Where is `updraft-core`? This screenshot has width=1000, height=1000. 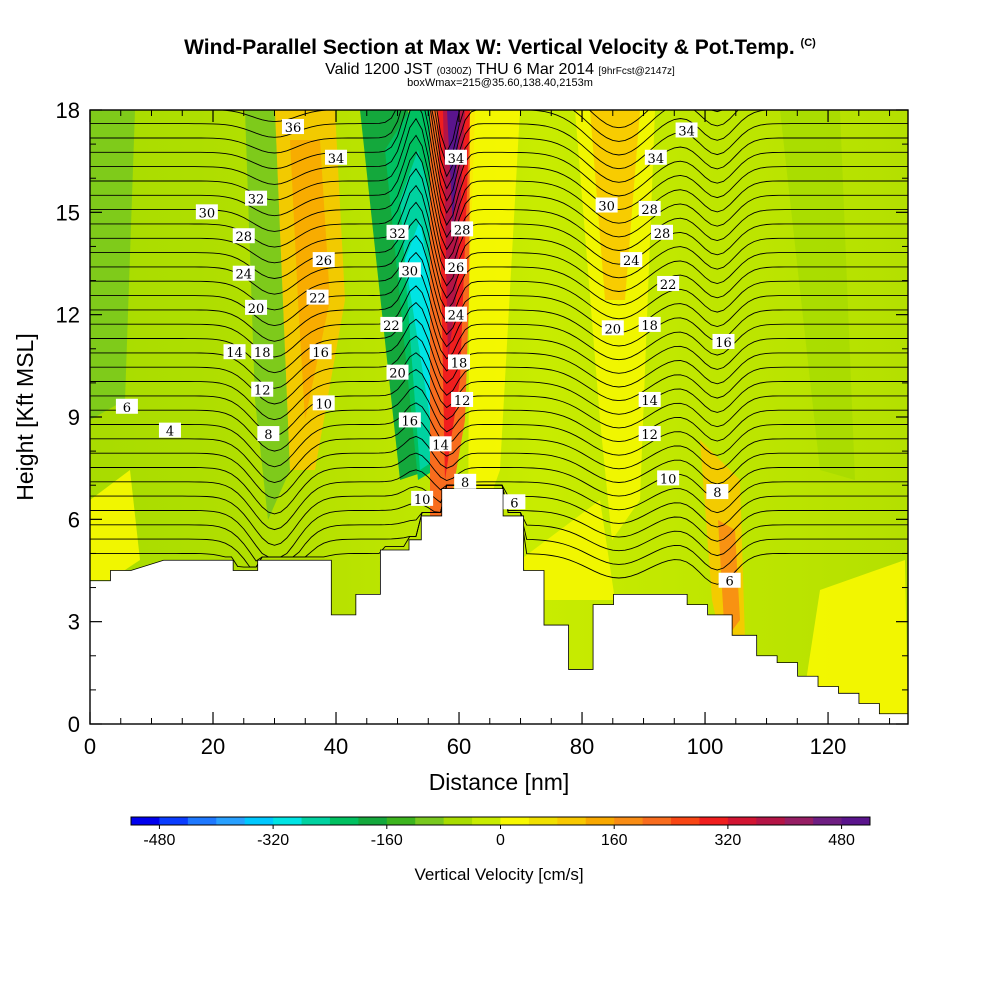 updraft-core is located at coordinates (453, 170).